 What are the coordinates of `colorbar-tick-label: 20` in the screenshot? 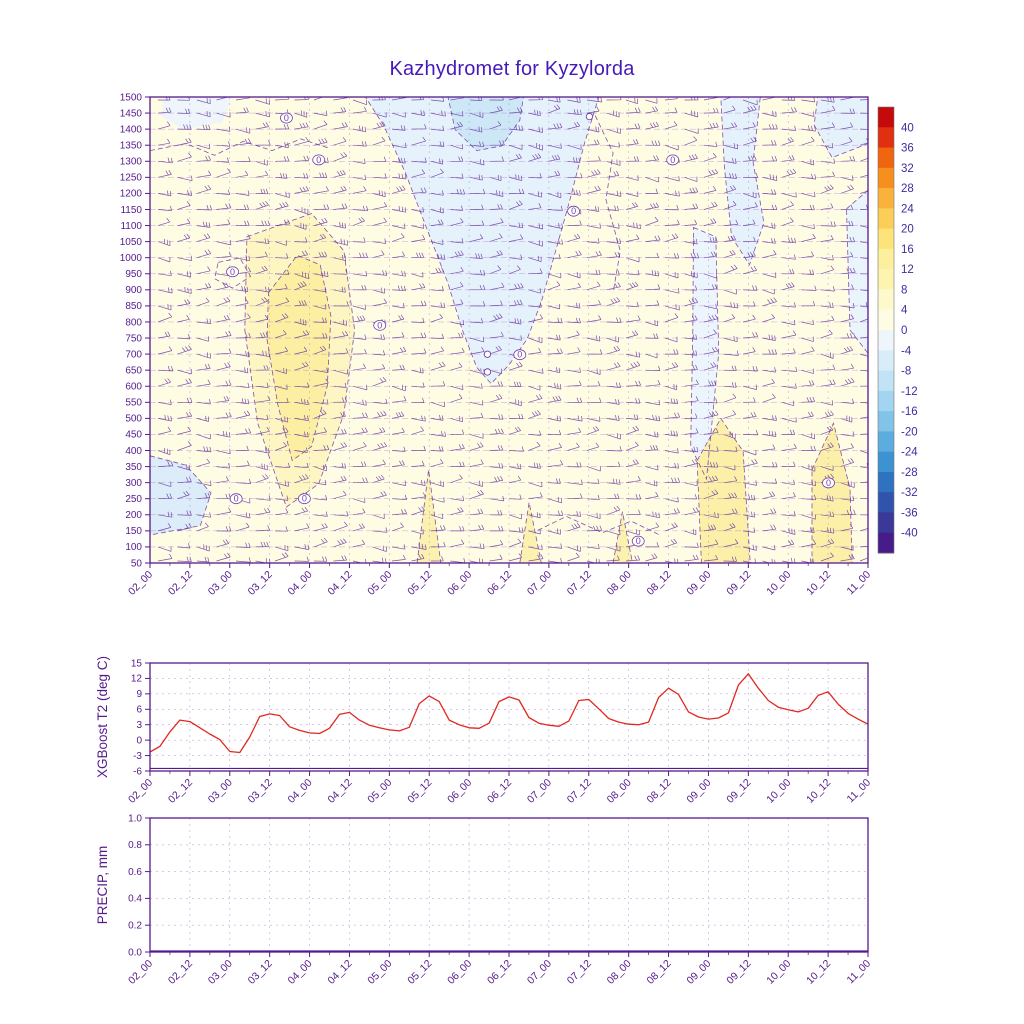 It's located at (907, 230).